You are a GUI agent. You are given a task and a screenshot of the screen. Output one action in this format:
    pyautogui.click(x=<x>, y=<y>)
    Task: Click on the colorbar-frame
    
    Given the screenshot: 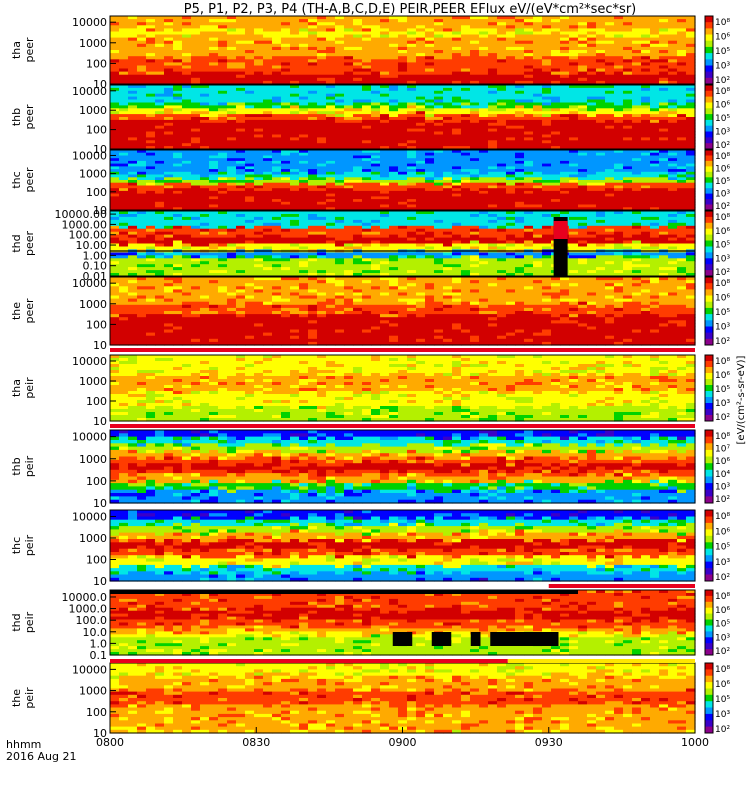 What is the action you would take?
    pyautogui.click(x=709, y=117)
    